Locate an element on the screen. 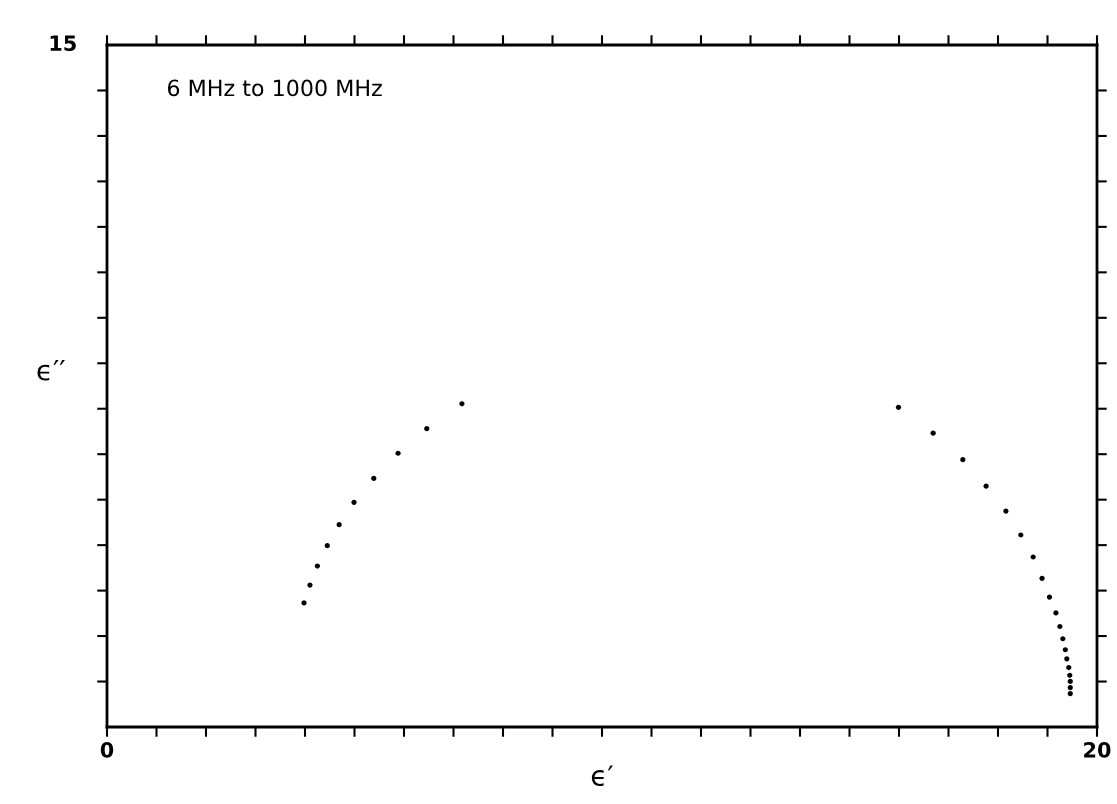 Image resolution: width=1117 pixels, height=804 pixels. text: 6 MHz to 1000 MHz is located at coordinates (274, 88).